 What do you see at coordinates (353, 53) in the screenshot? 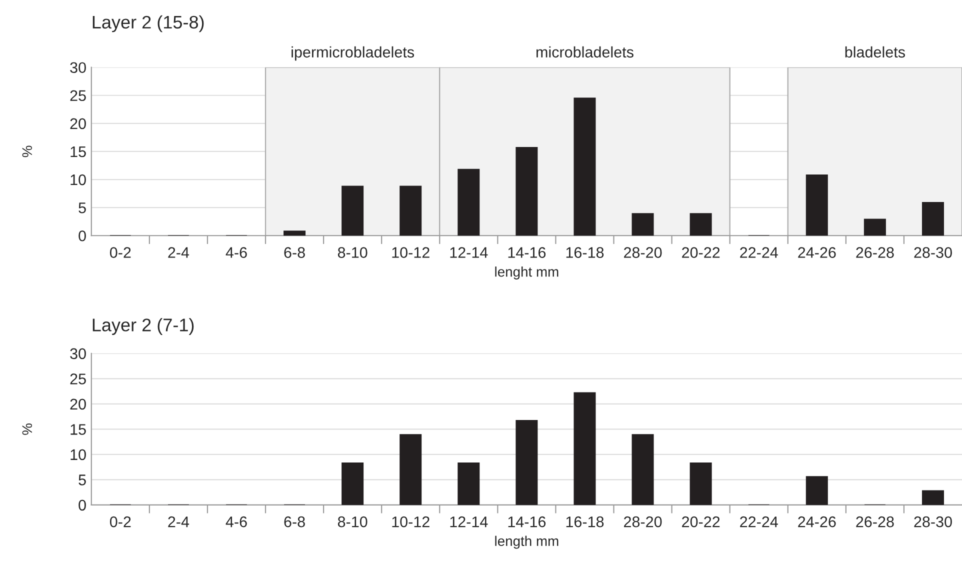
I see `band-label: ipermicrobladelets` at bounding box center [353, 53].